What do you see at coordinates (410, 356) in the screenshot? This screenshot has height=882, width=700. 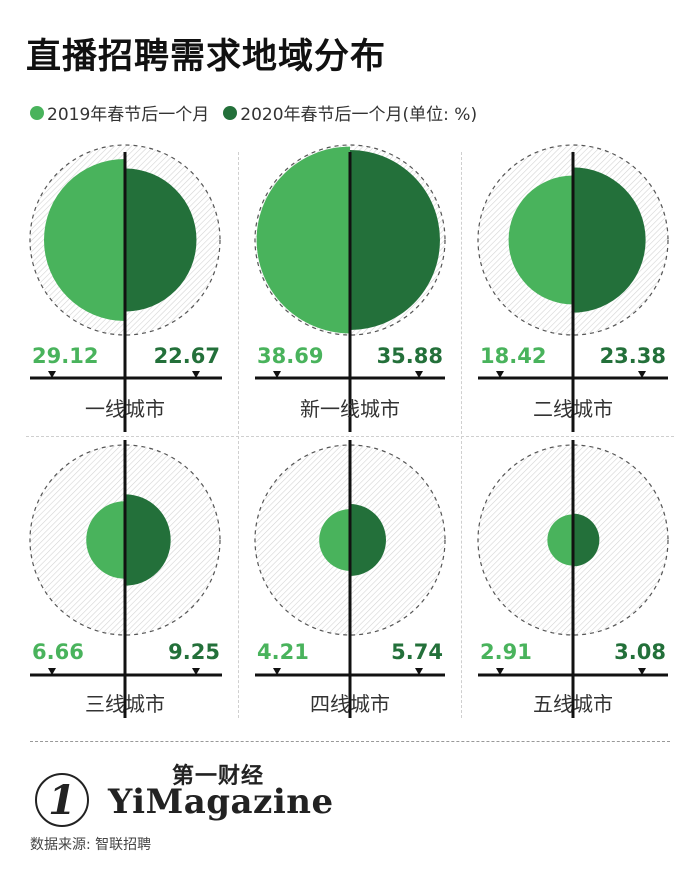 I see `data-label-2020: 35.88` at bounding box center [410, 356].